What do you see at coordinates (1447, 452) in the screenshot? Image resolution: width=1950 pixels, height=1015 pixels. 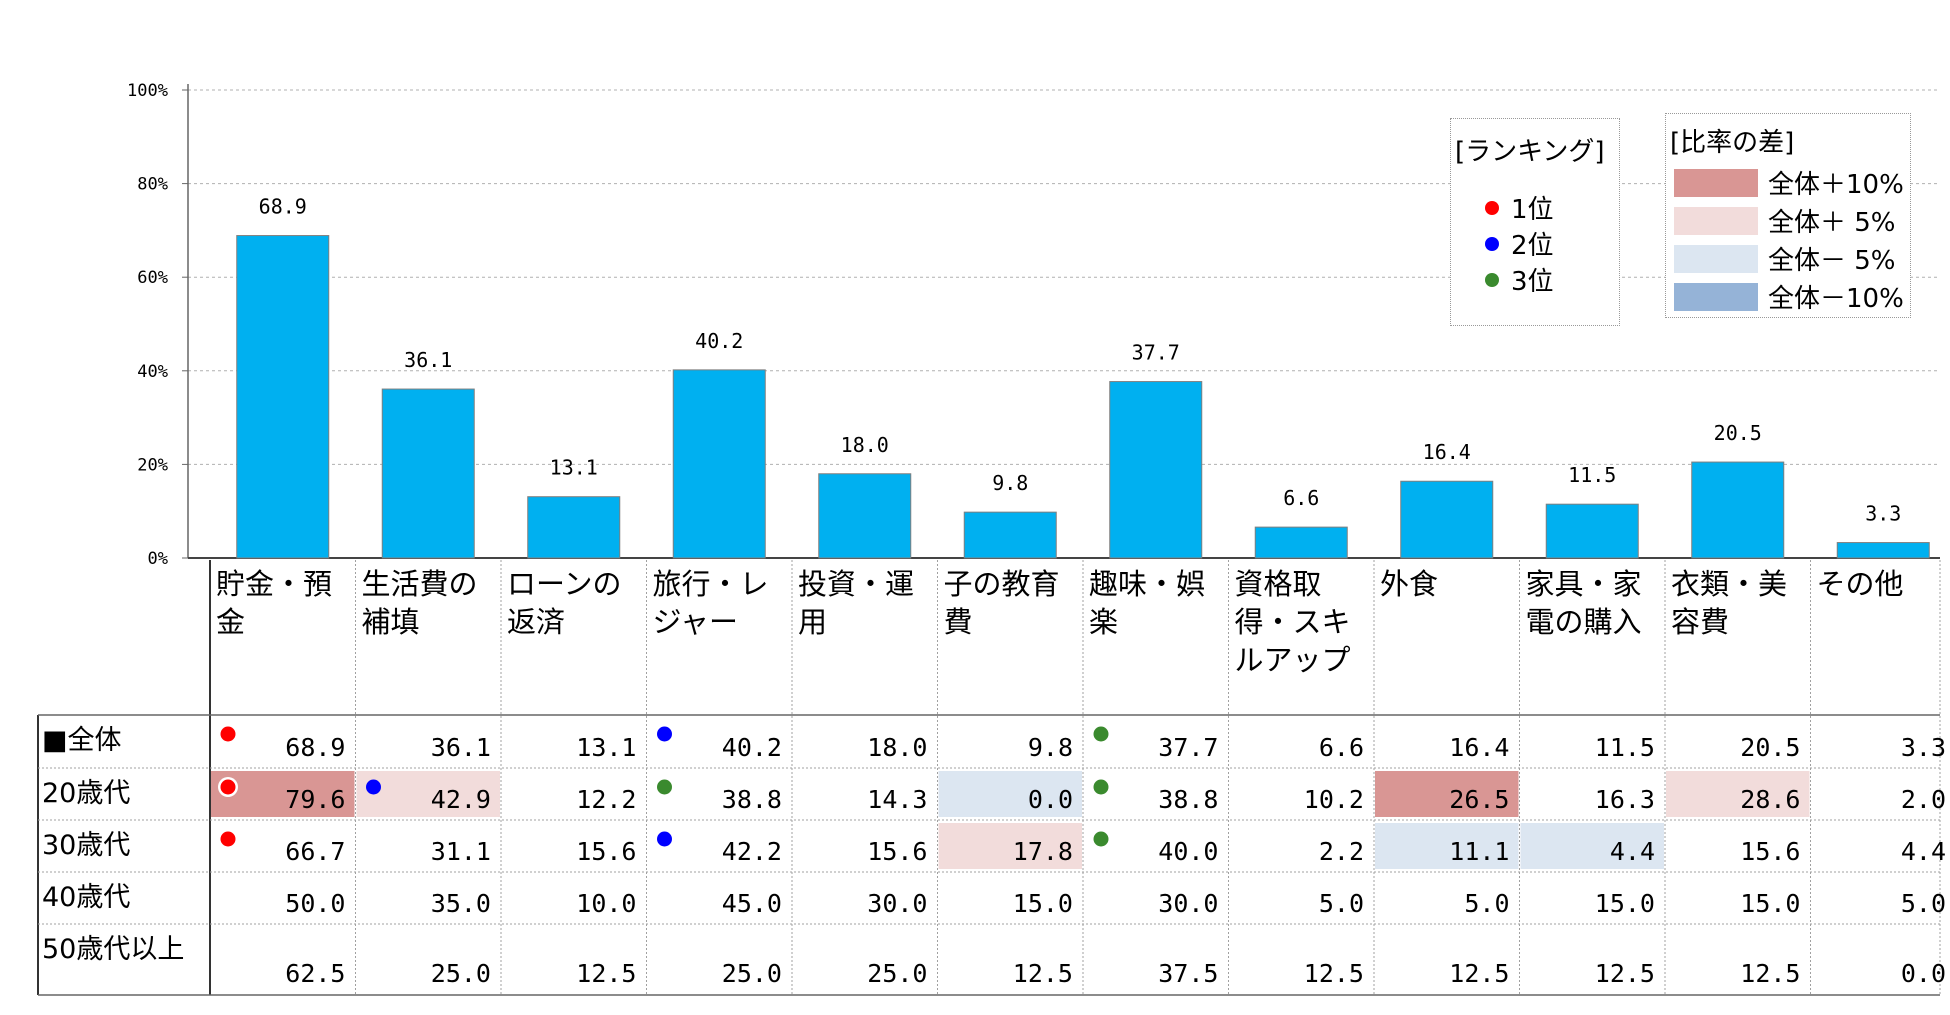 I see `bar-value-label: 16.4` at bounding box center [1447, 452].